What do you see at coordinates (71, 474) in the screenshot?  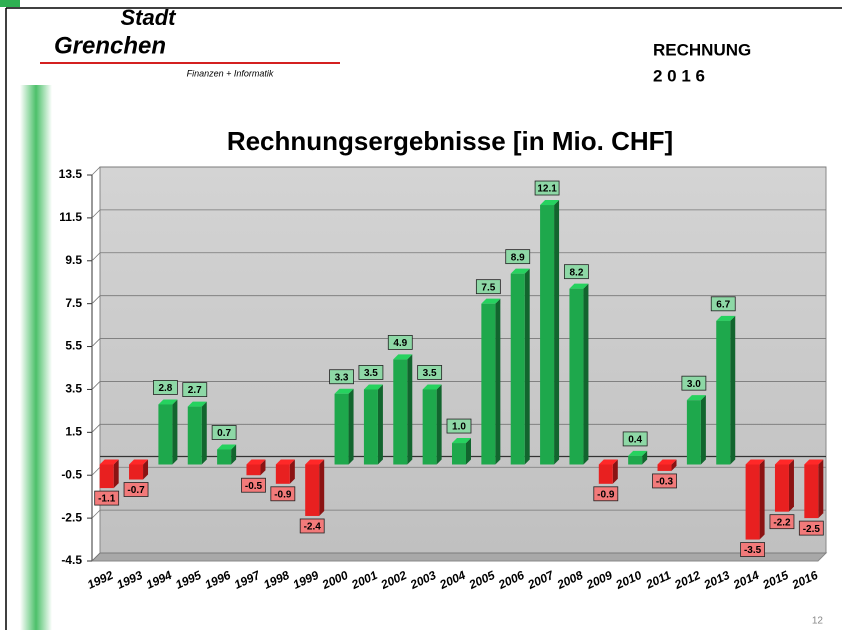 I see `y-tick-label: -0.5` at bounding box center [71, 474].